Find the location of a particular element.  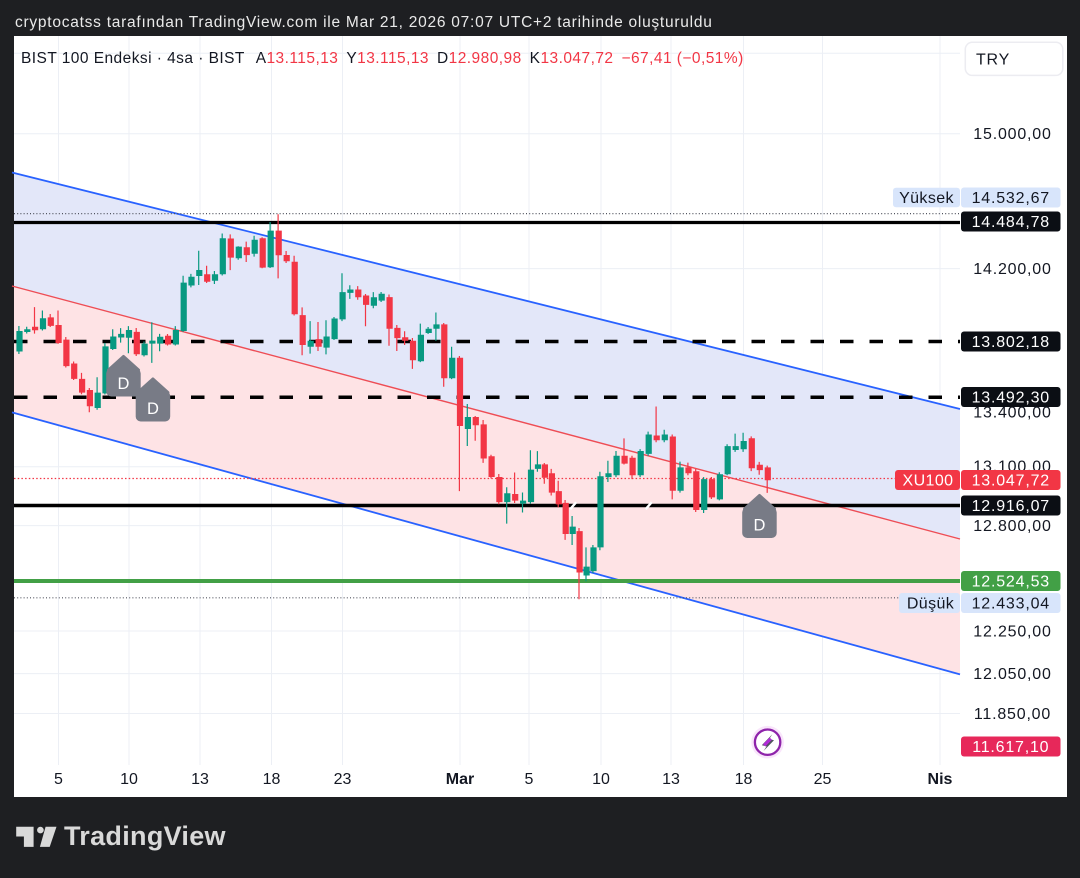

svg-text: 12.916,07 is located at coordinates (1011, 506).